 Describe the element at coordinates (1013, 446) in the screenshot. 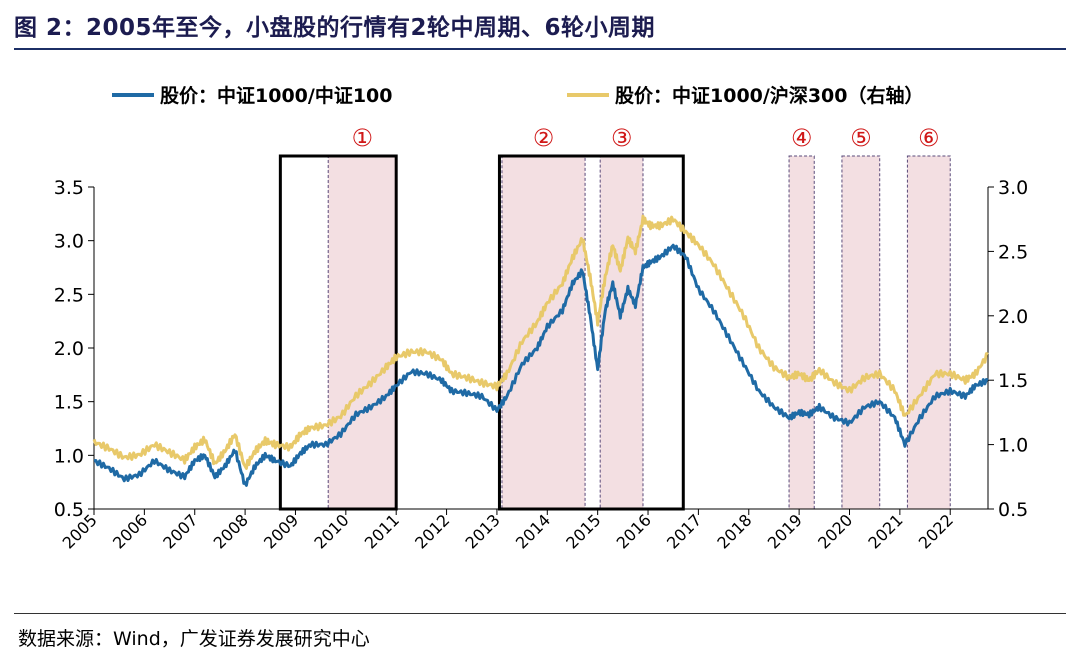

I see `right-tick-label: 1.0` at that location.